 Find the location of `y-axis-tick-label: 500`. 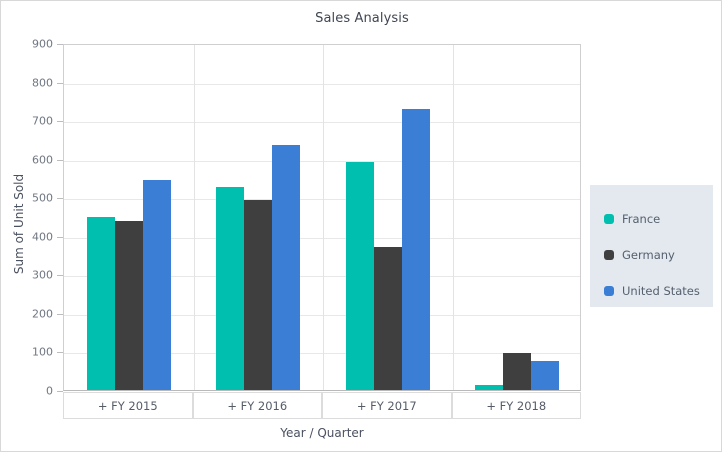

y-axis-tick-label: 500 is located at coordinates (42, 198).